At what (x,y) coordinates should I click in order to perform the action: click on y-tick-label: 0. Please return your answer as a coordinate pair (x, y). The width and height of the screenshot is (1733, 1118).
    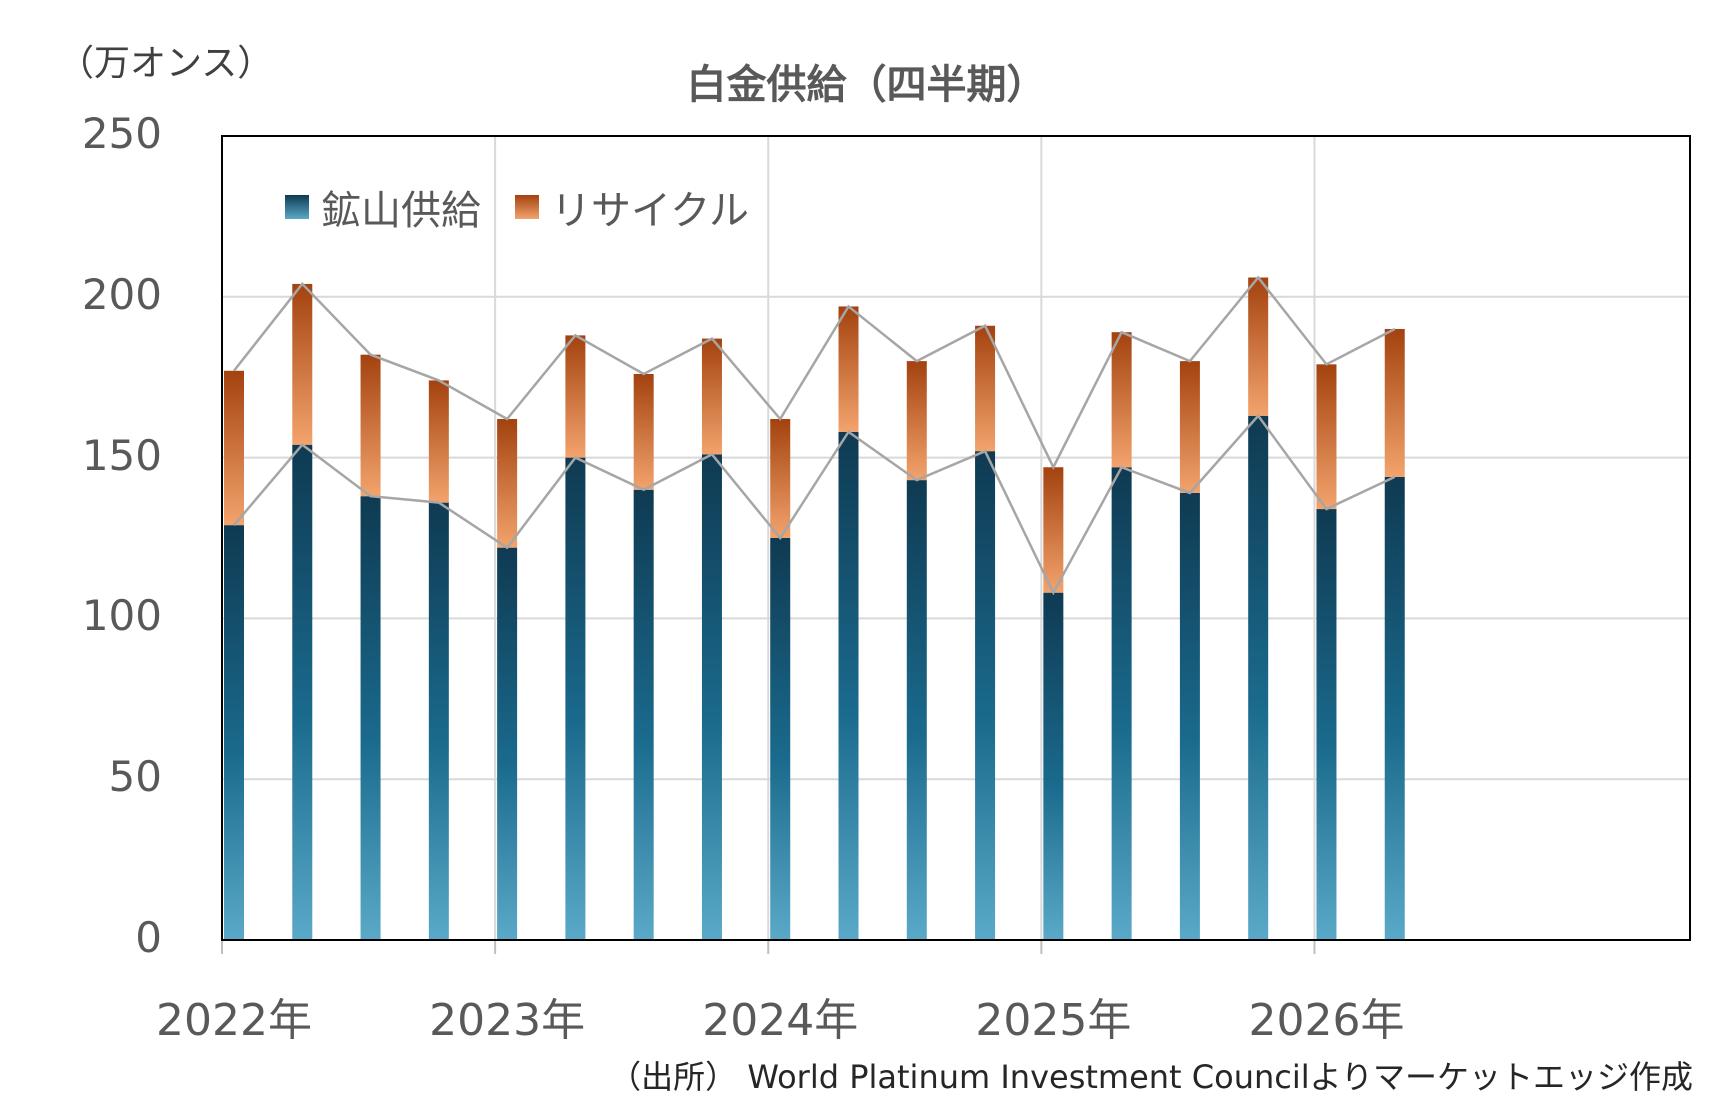
    Looking at the image, I should click on (148, 937).